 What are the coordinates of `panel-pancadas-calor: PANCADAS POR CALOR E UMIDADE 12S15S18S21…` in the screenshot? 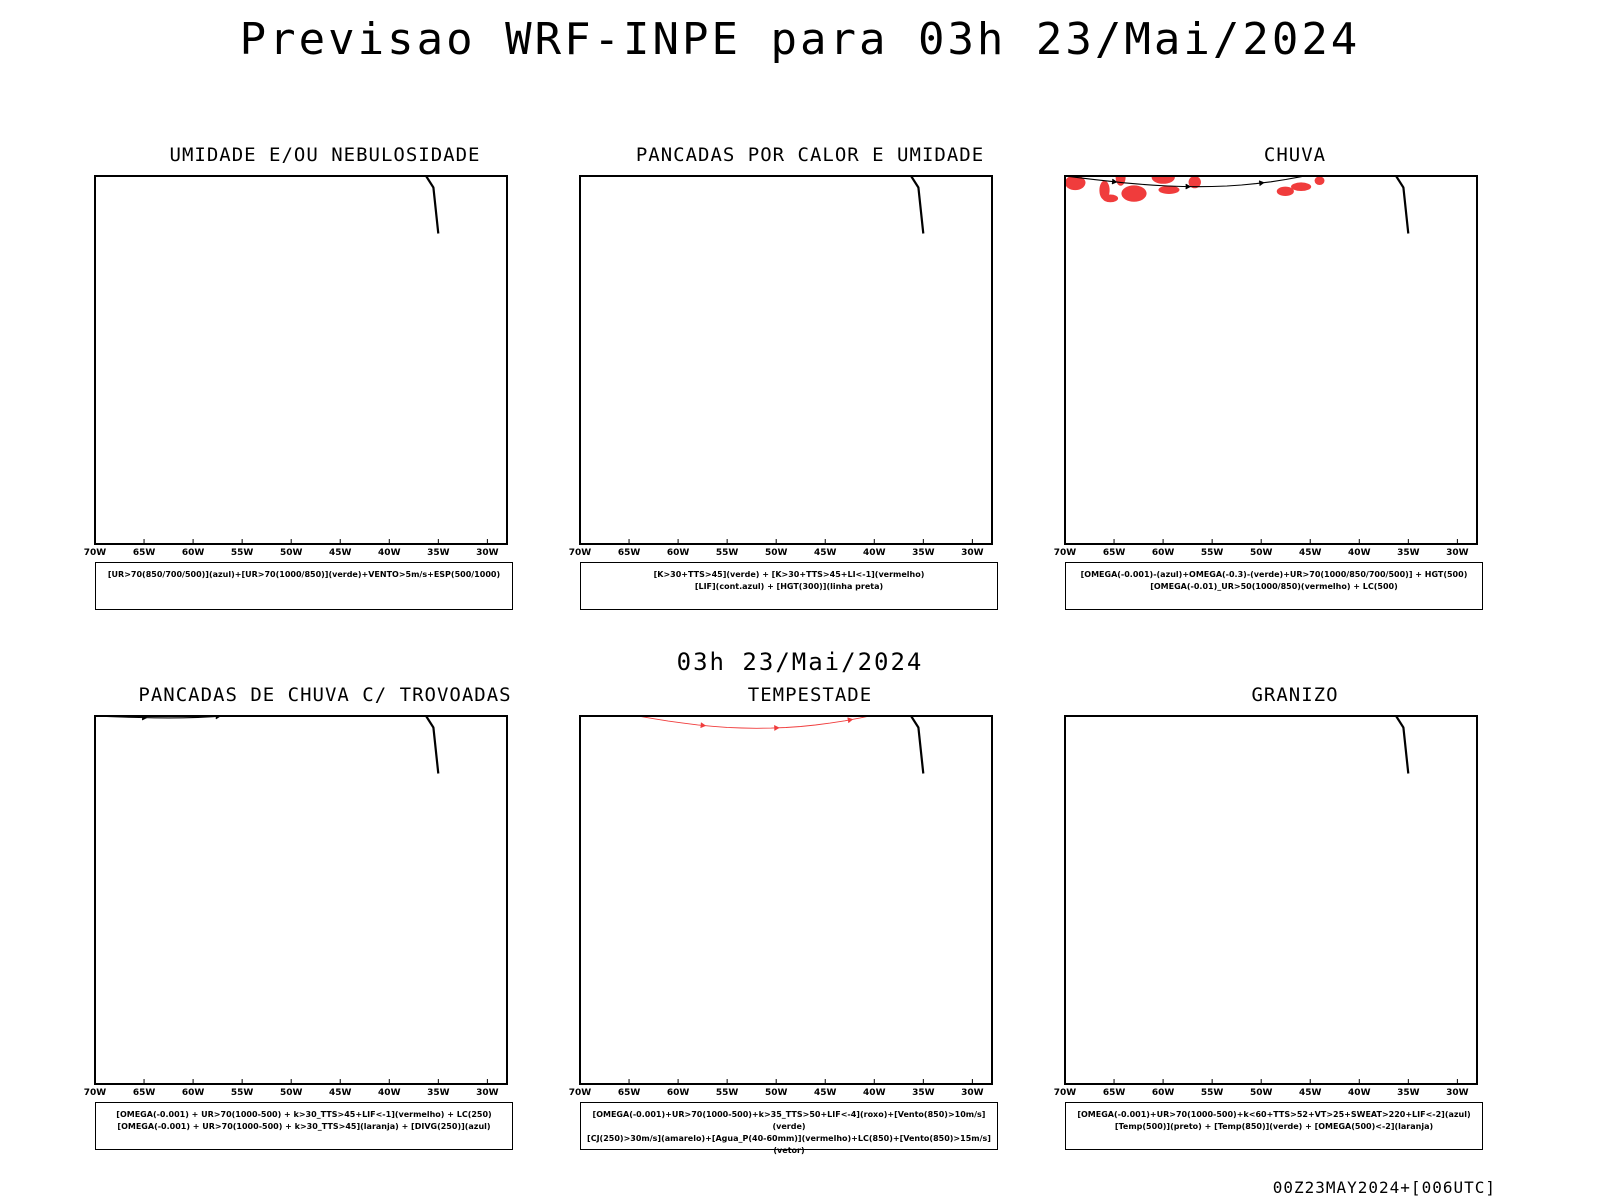 It's located at (810, 384).